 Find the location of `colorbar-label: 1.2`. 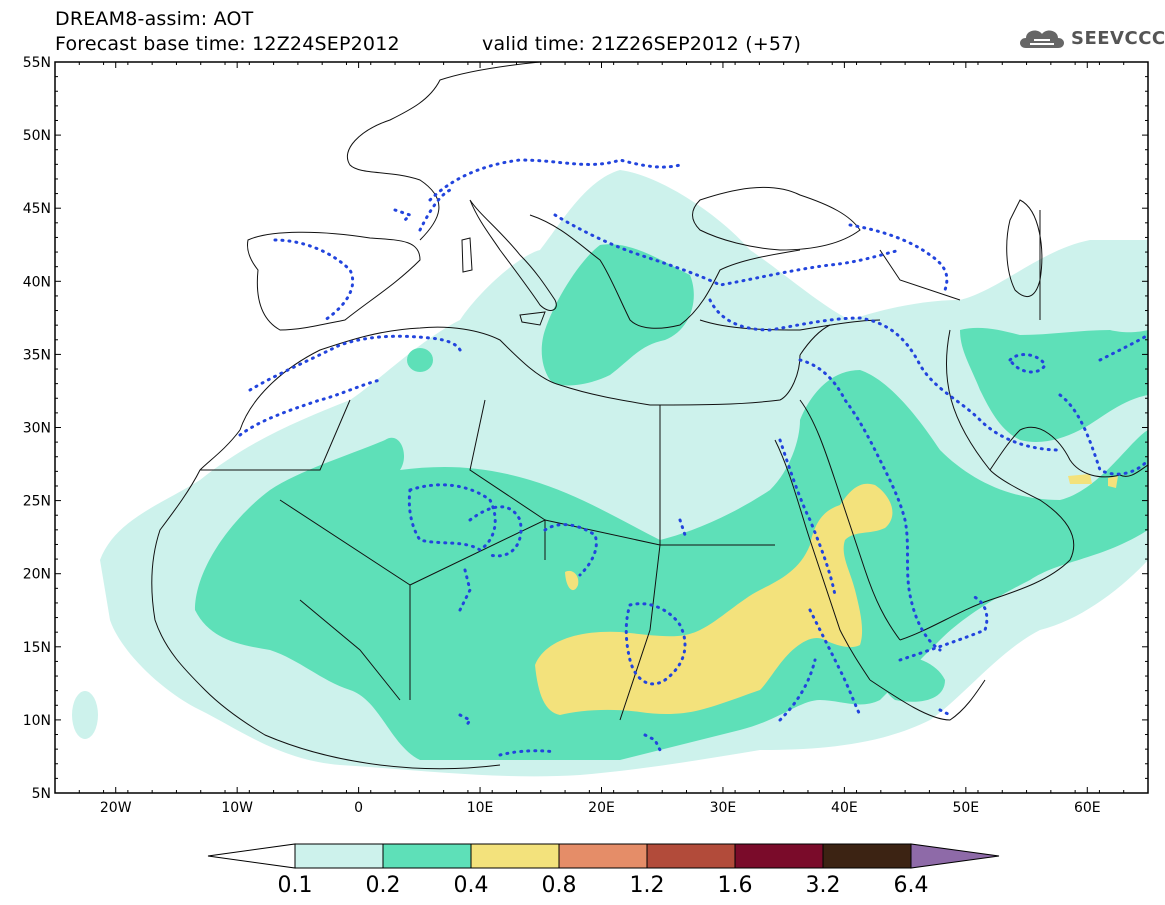

colorbar-label: 1.2 is located at coordinates (647, 885).